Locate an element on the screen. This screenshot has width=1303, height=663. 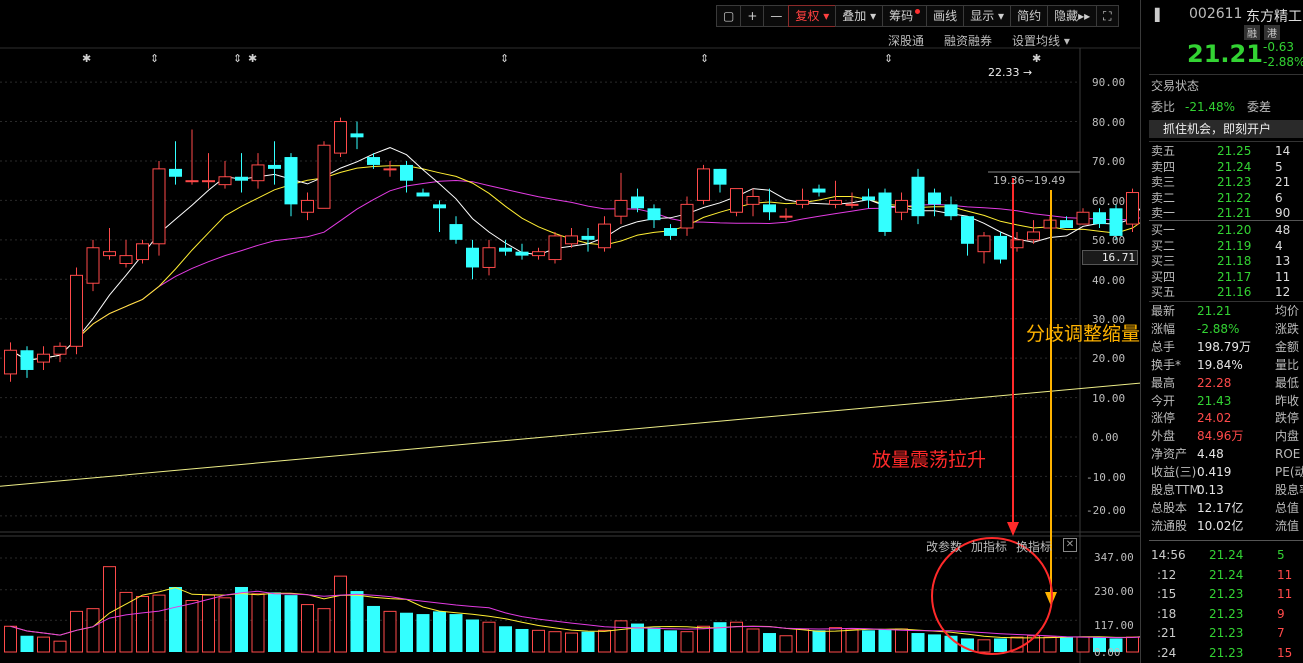
tick-volume: 9 is located at coordinates (1281, 613).